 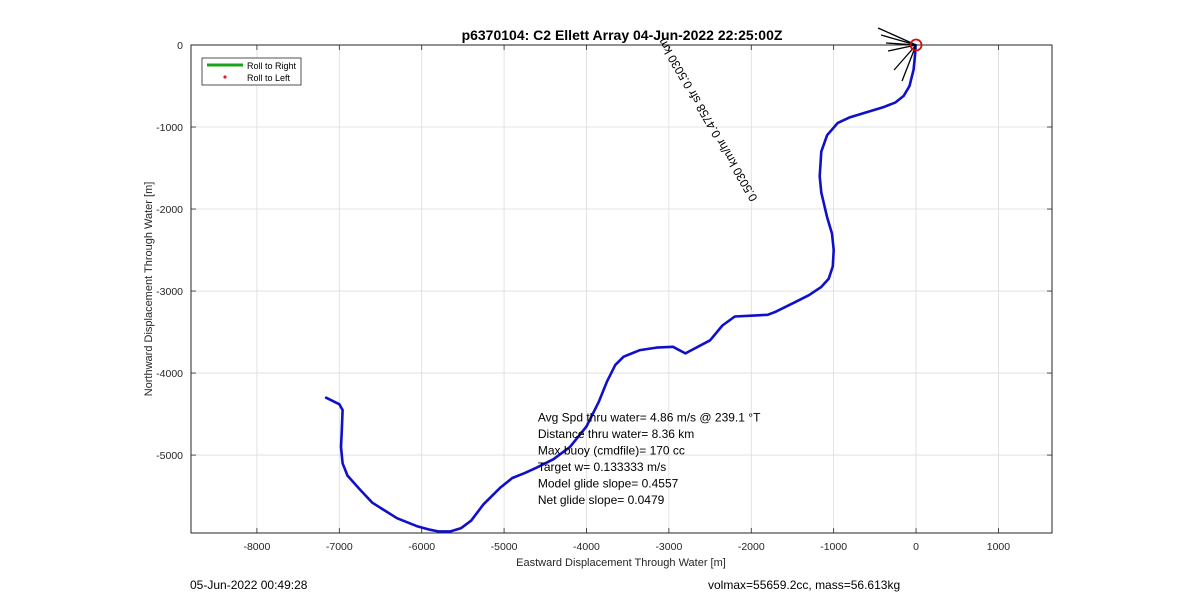 What do you see at coordinates (804, 585) in the screenshot?
I see `footer-volmax-mass: volmax=55659.2cc, mass=56.613kg` at bounding box center [804, 585].